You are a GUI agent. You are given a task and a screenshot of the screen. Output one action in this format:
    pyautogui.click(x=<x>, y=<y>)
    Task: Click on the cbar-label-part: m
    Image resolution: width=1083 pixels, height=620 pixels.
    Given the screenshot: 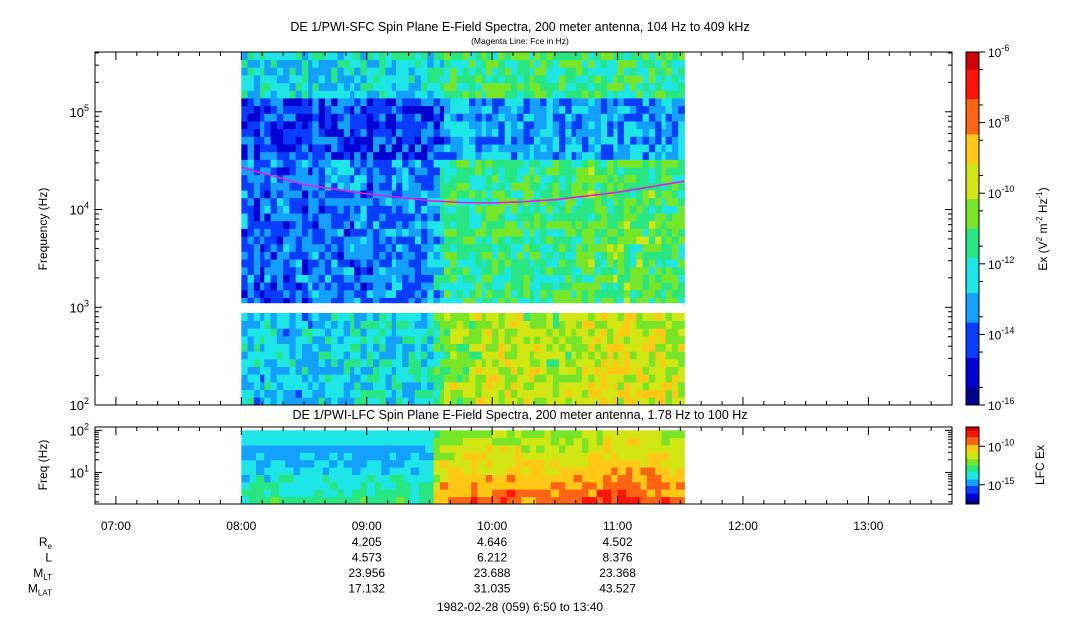 What is the action you would take?
    pyautogui.click(x=1043, y=230)
    